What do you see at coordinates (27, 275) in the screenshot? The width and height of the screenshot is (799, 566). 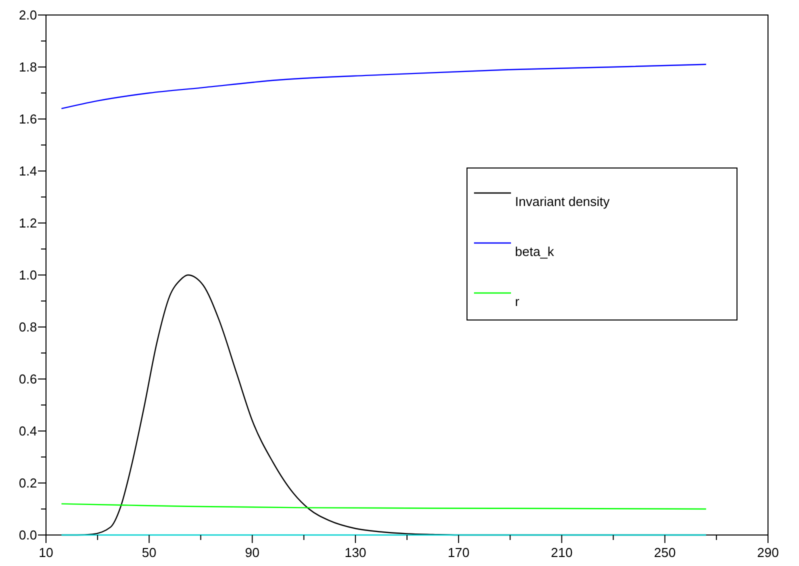 I see `y-tick-label: 1.0` at bounding box center [27, 275].